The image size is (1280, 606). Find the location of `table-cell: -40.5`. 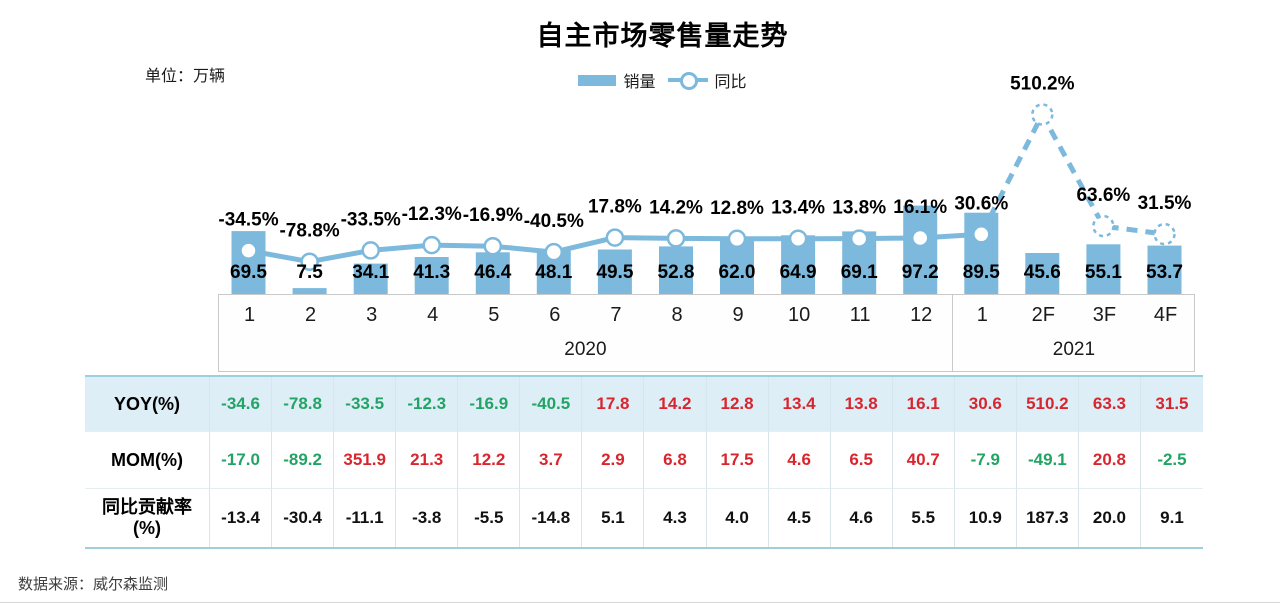

table-cell: -40.5 is located at coordinates (551, 404).